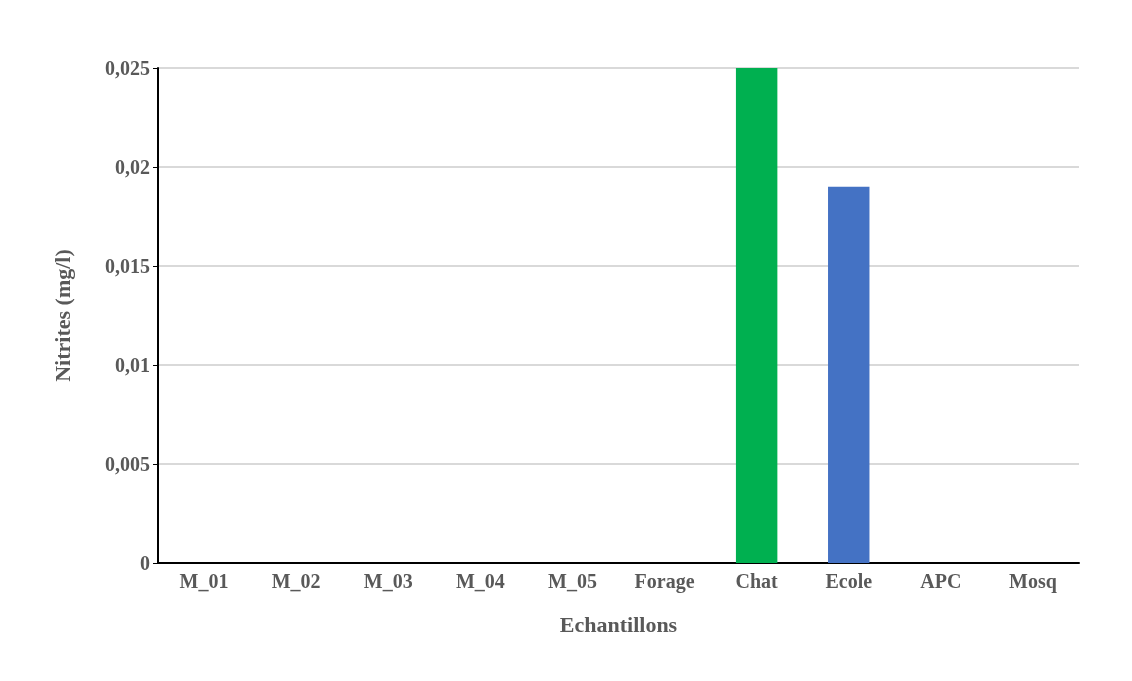 This screenshot has width=1132, height=681. Describe the element at coordinates (388, 581) in the screenshot. I see `x-tick-label: M_03` at that location.